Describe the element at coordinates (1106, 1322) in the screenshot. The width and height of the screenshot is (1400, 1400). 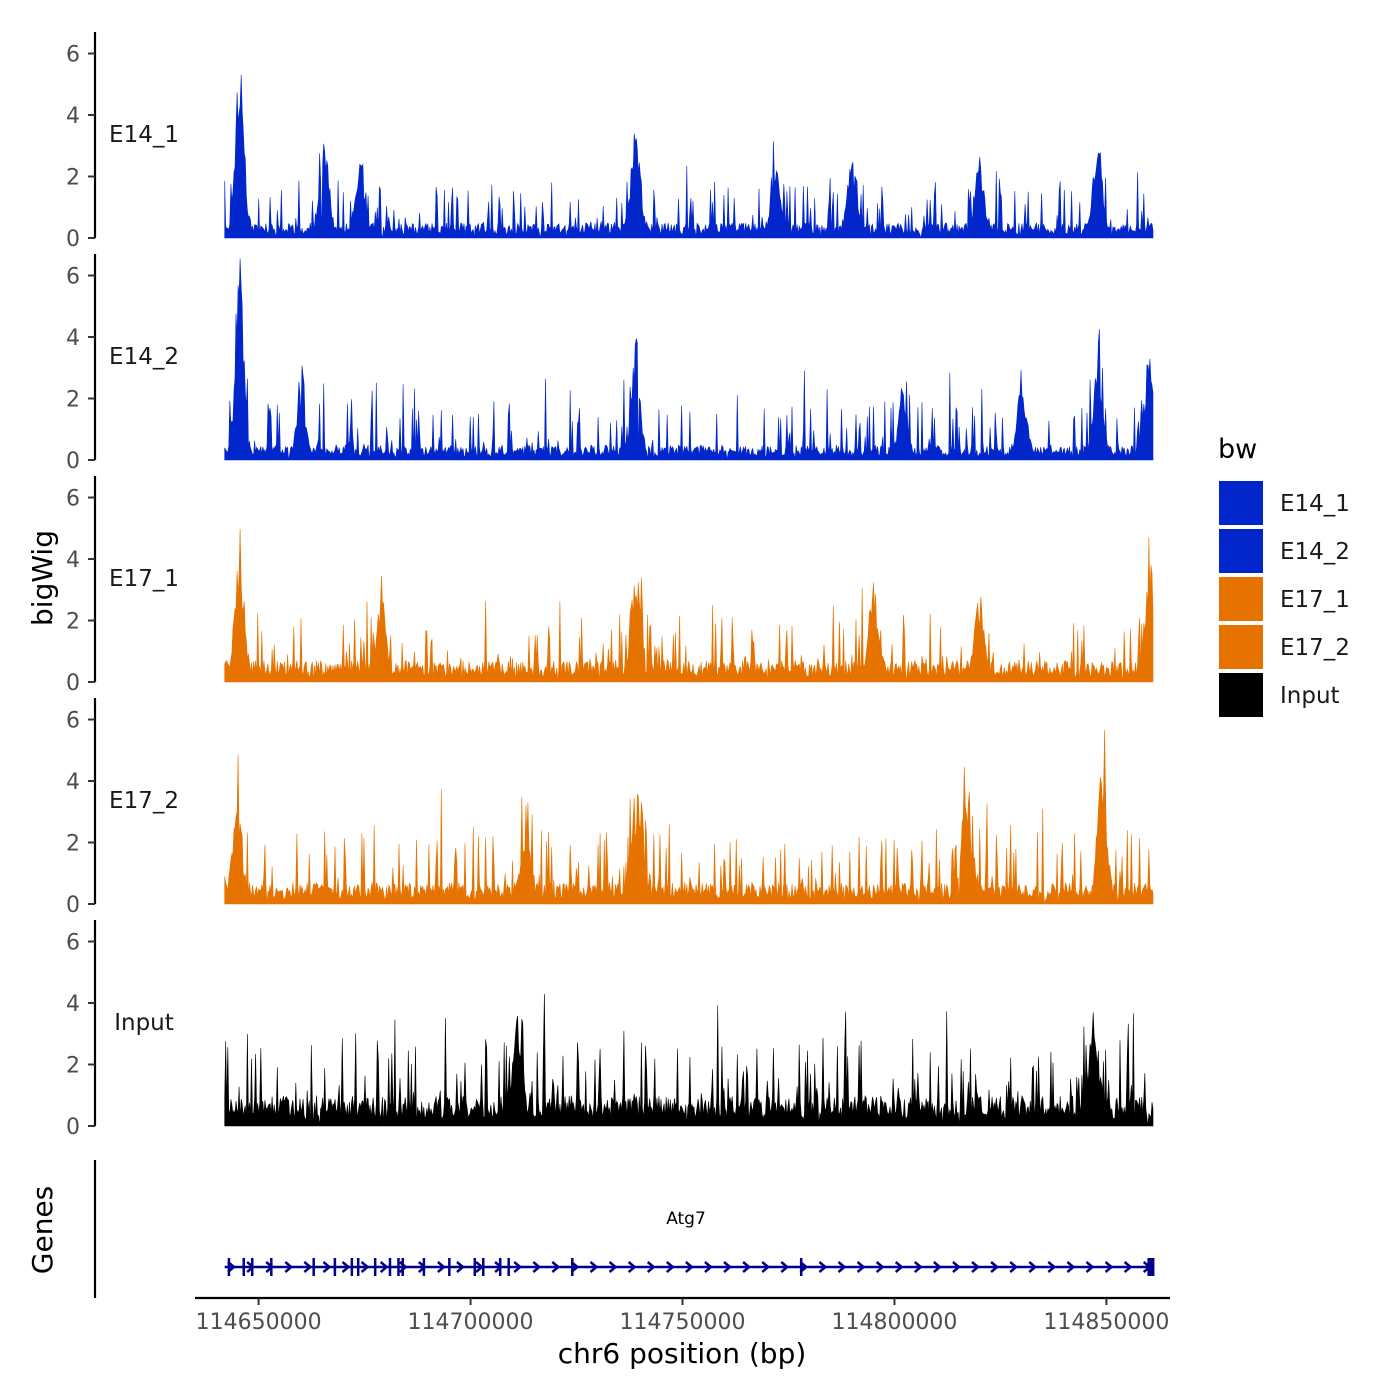
I see `x-tick-label: 114850000` at that location.